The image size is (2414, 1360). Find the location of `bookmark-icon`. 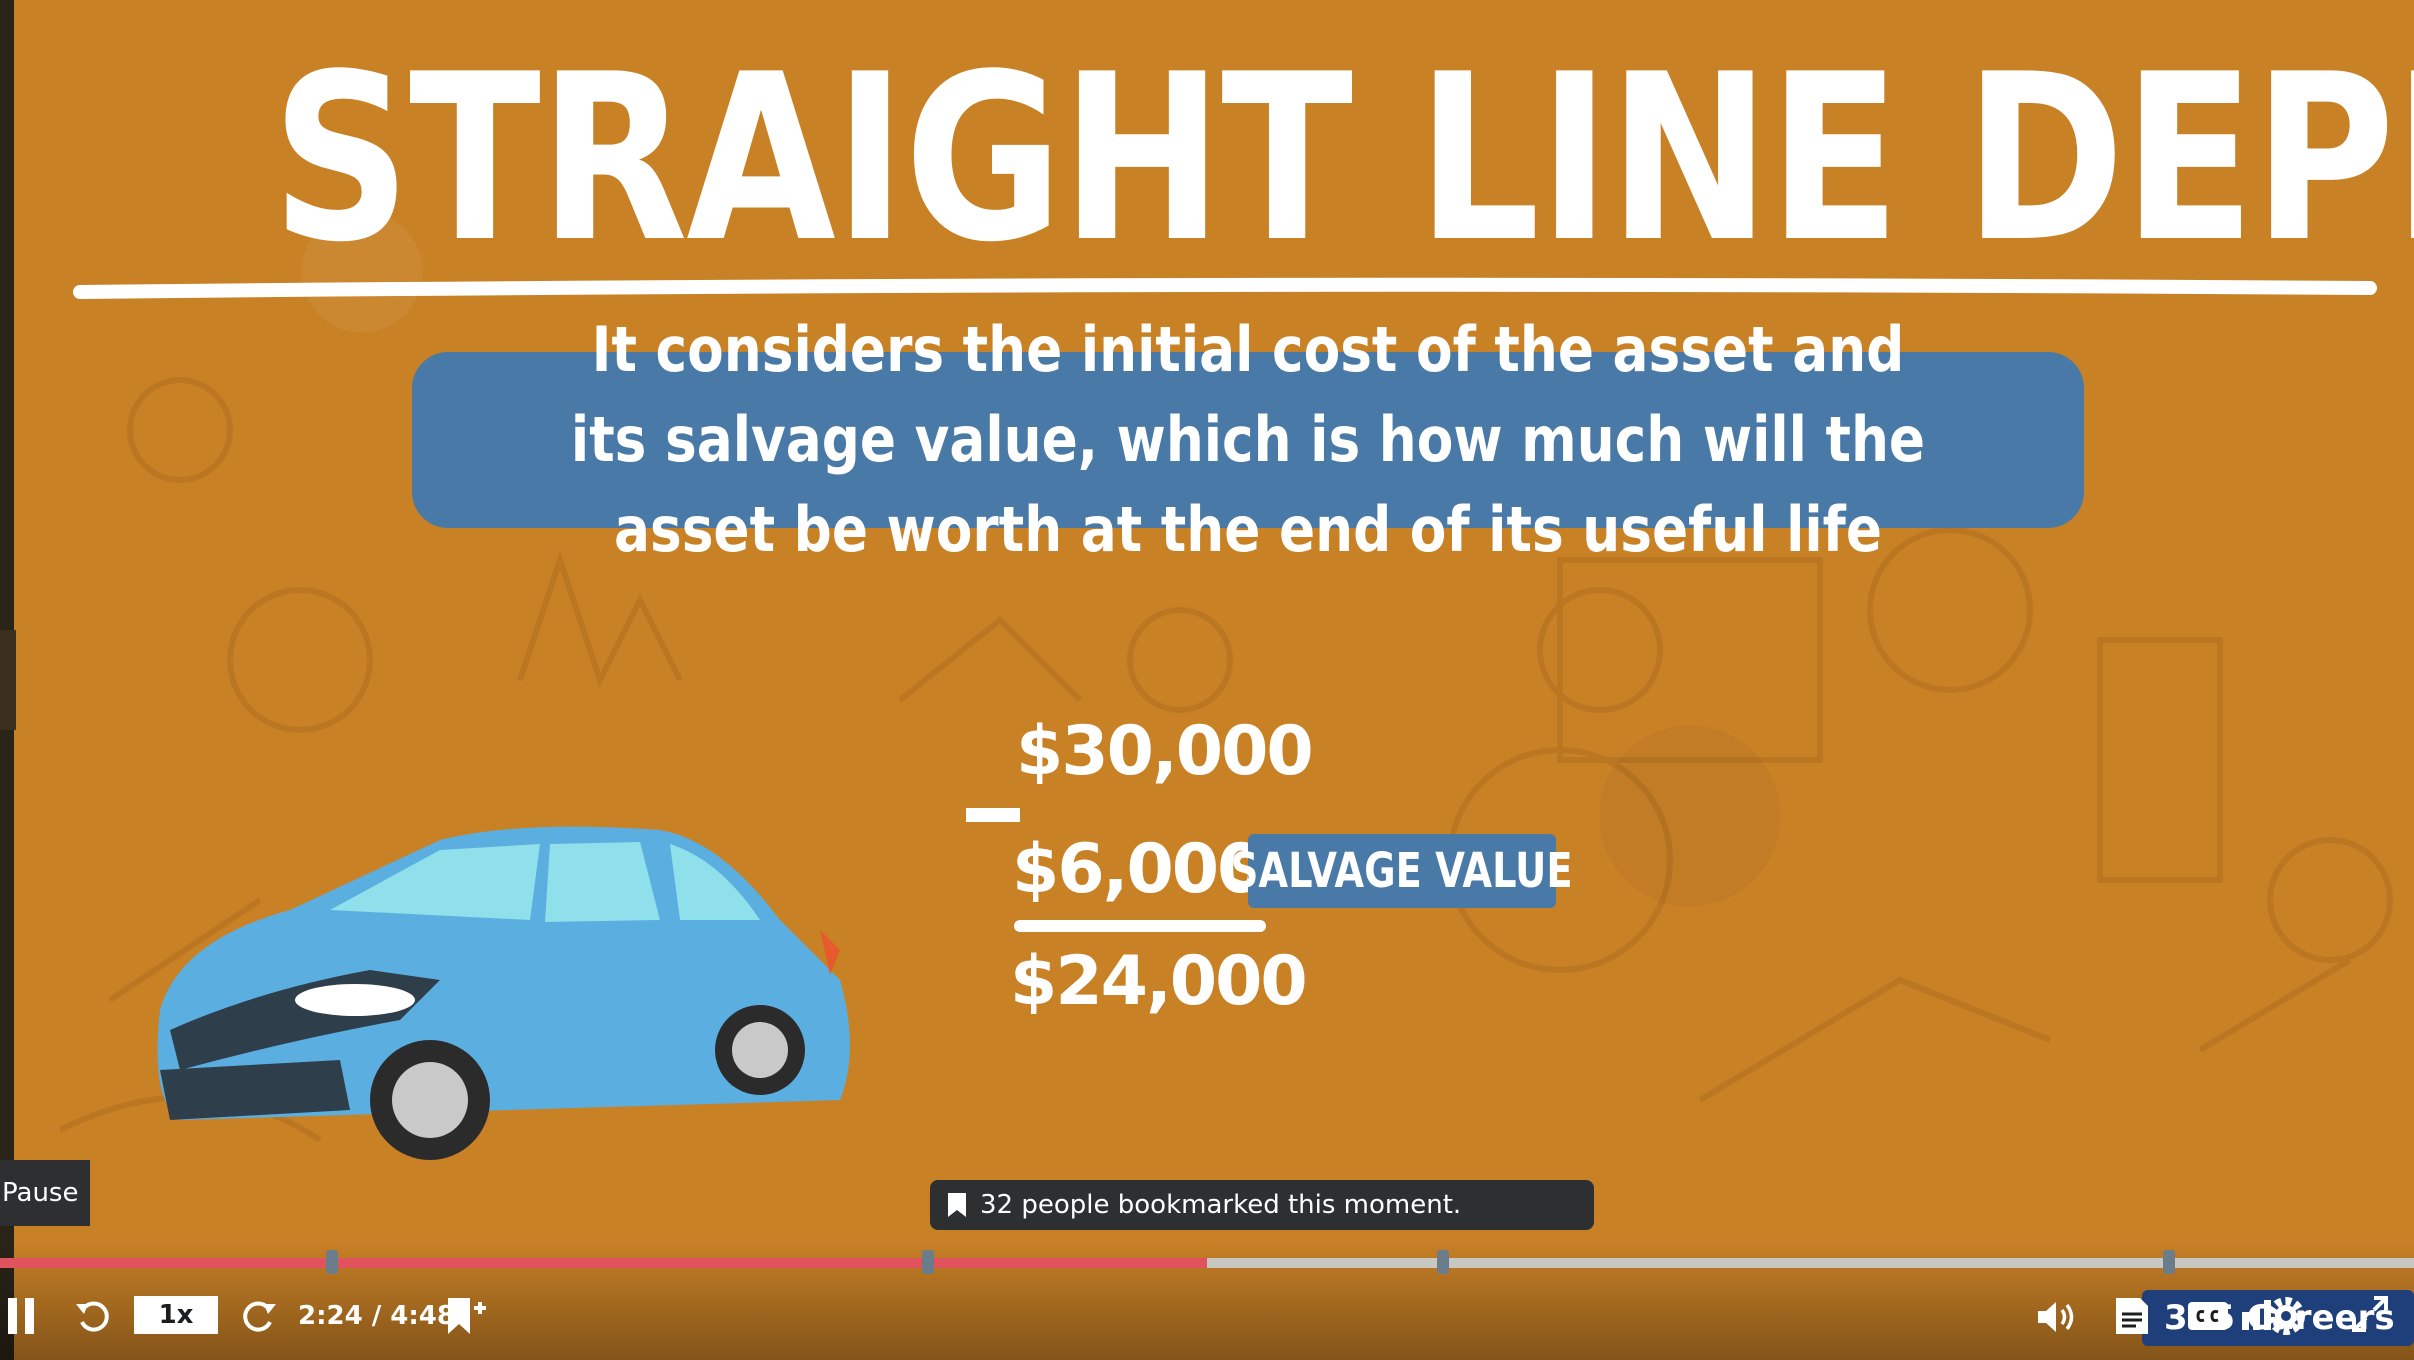

bookmark-icon is located at coordinates (957, 1205).